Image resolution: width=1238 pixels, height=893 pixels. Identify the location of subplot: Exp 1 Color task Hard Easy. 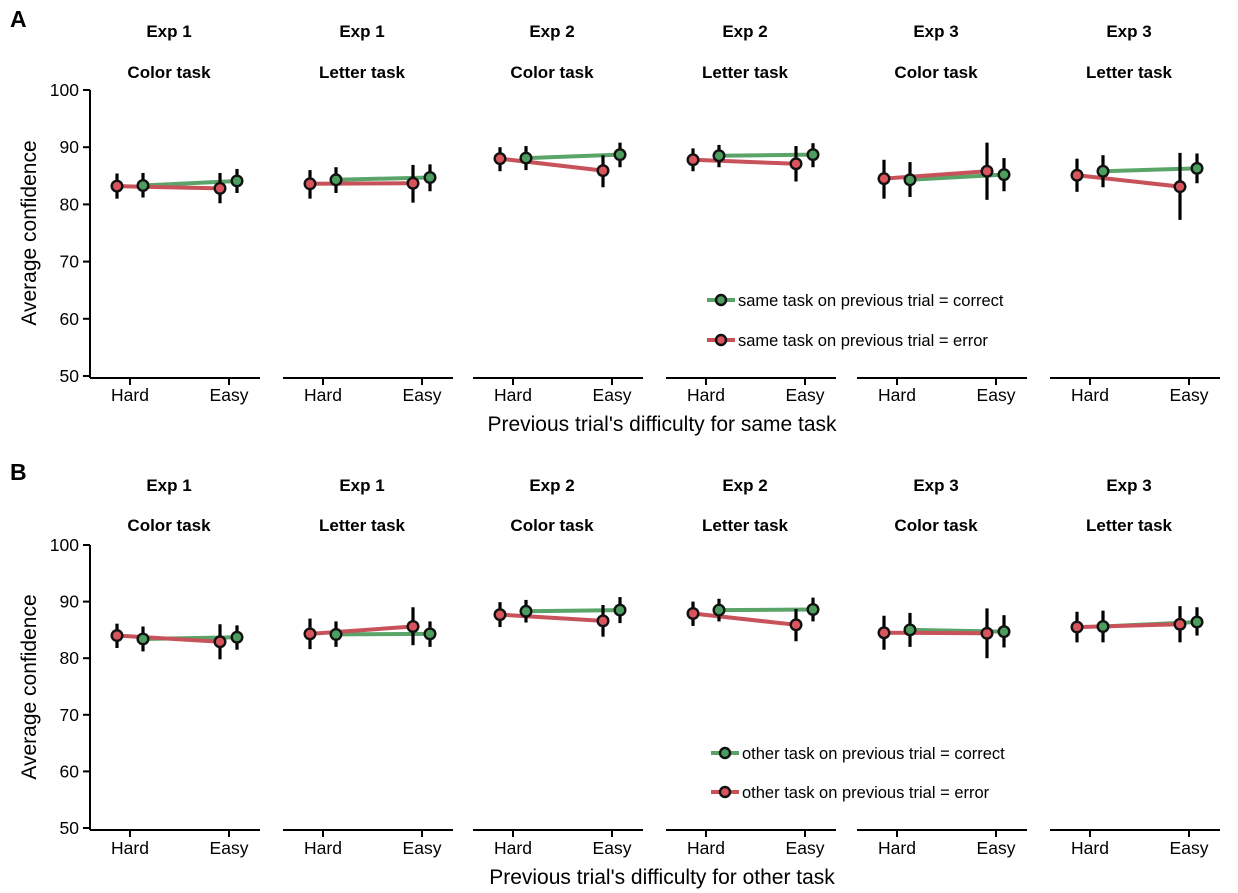
(175, 667).